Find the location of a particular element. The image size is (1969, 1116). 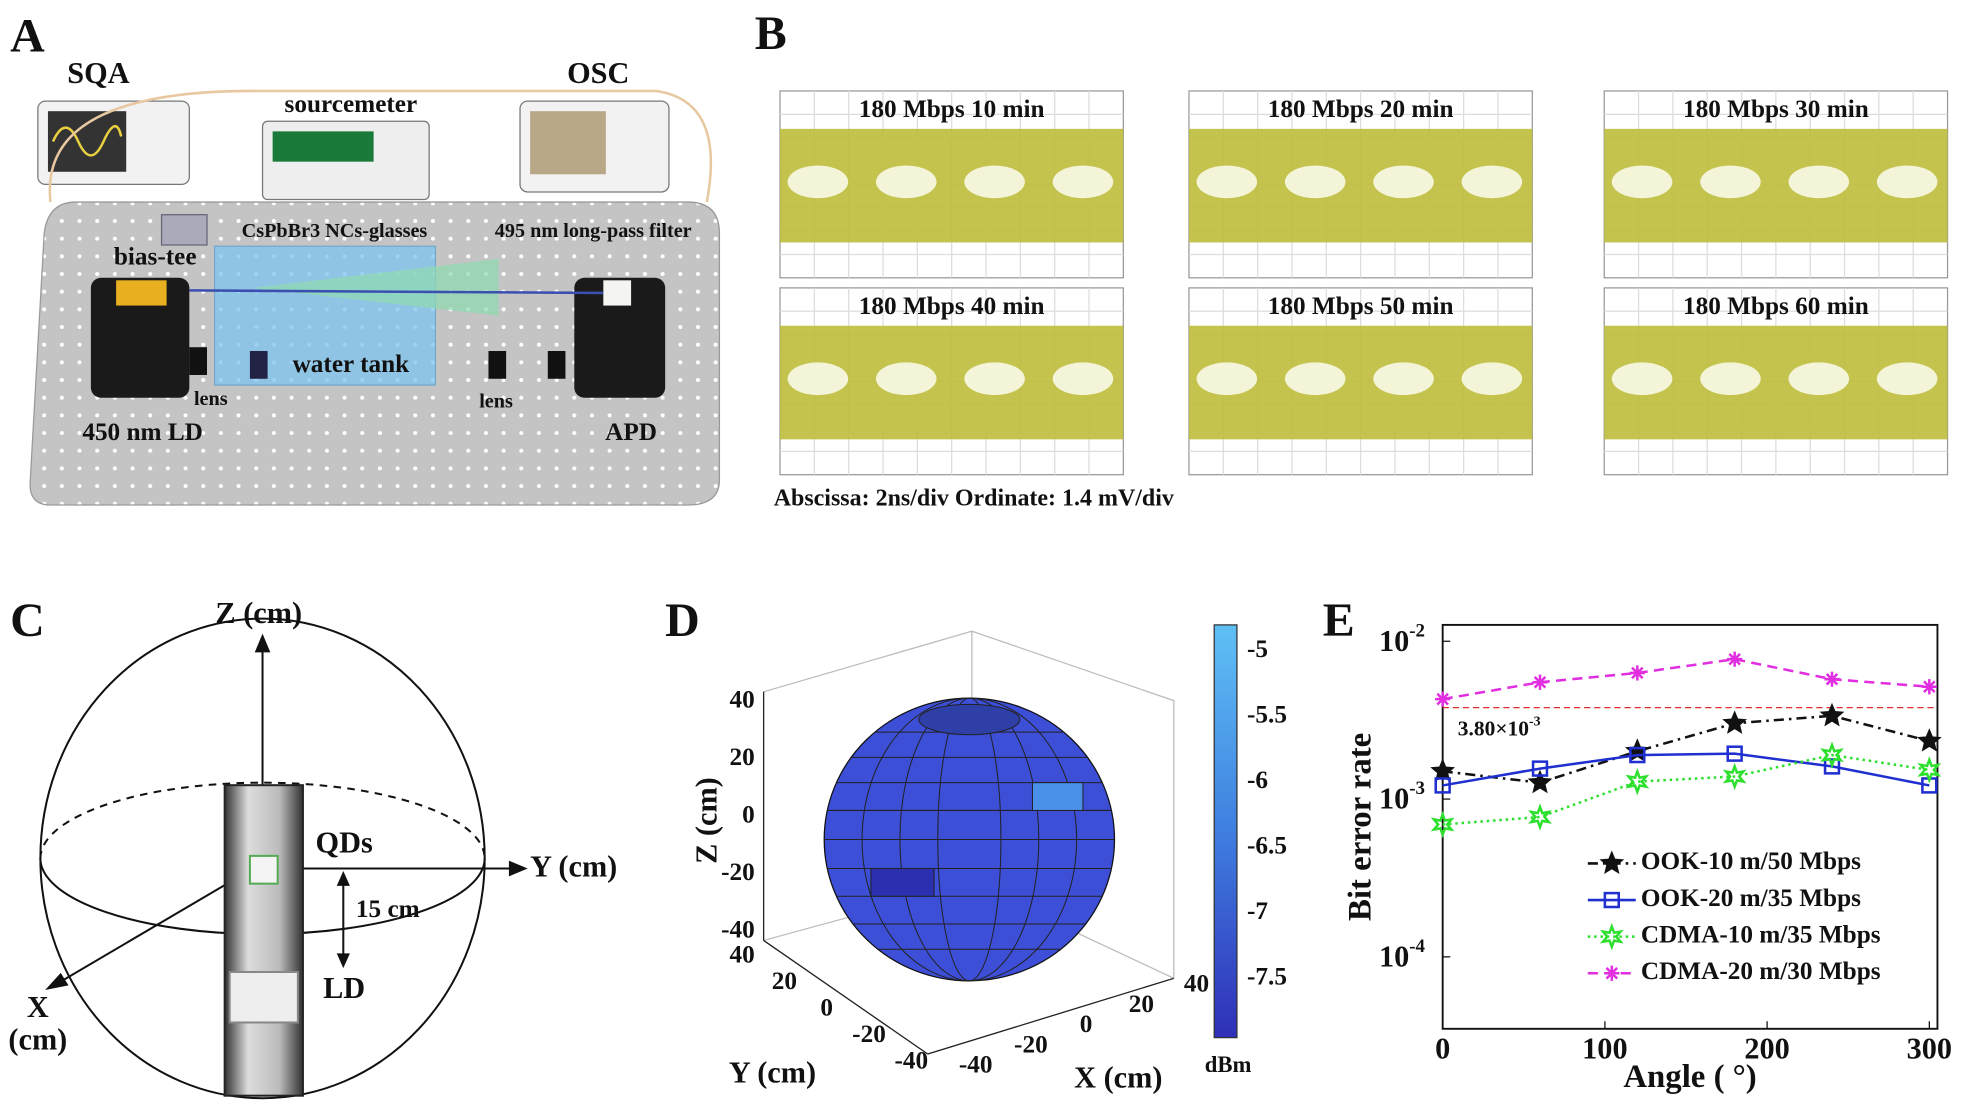

x-tick-label: 300 is located at coordinates (1929, 1048).